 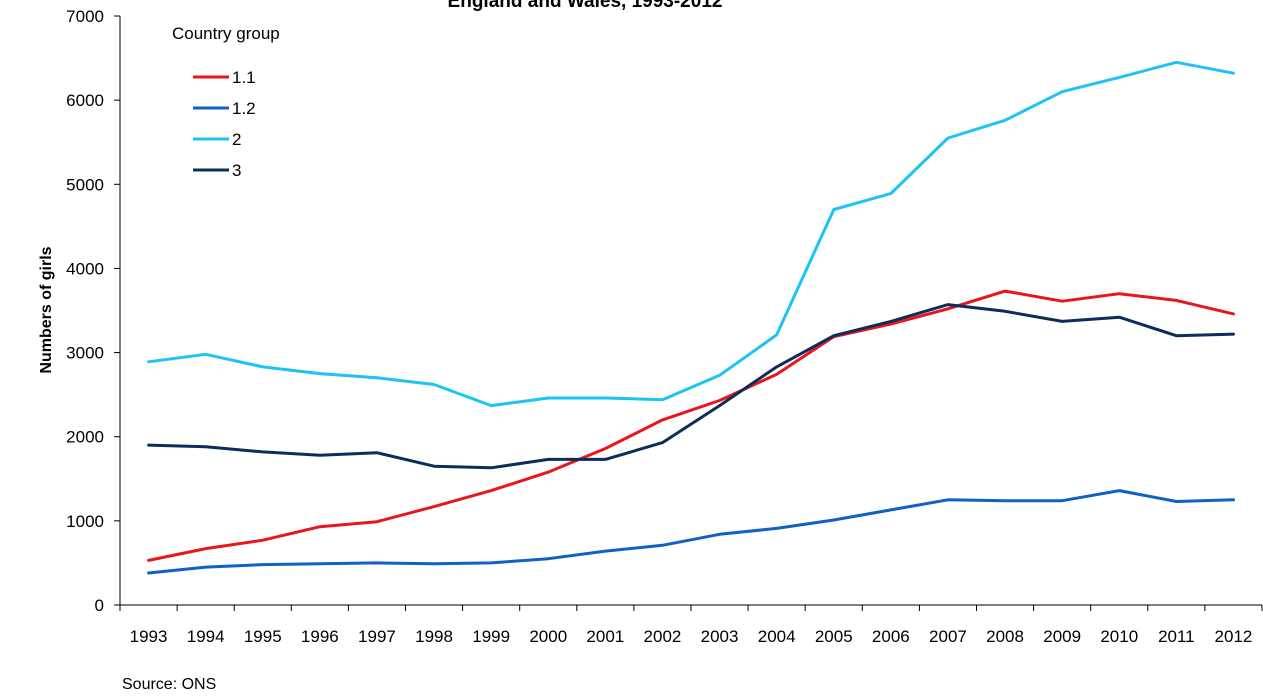 I want to click on y-tick-label: 2000, so click(x=85, y=437).